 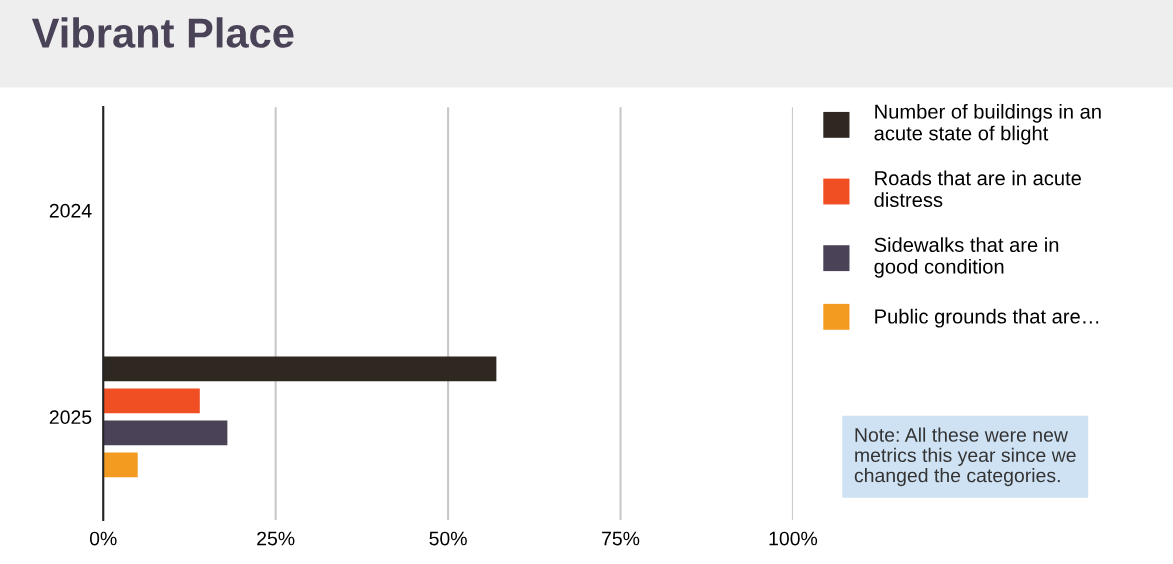 I want to click on legend-label: Sidewalks that are in good condition, so click(x=966, y=257).